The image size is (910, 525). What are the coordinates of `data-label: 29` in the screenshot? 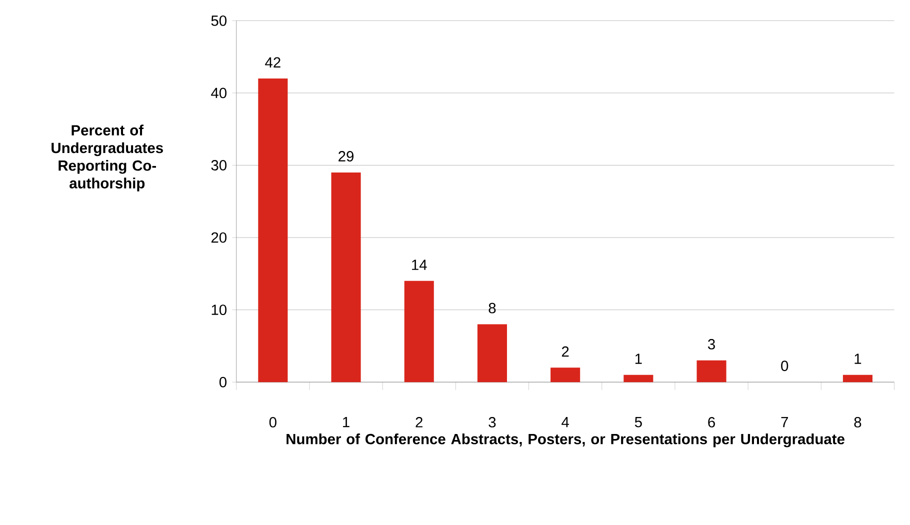 It's located at (346, 156).